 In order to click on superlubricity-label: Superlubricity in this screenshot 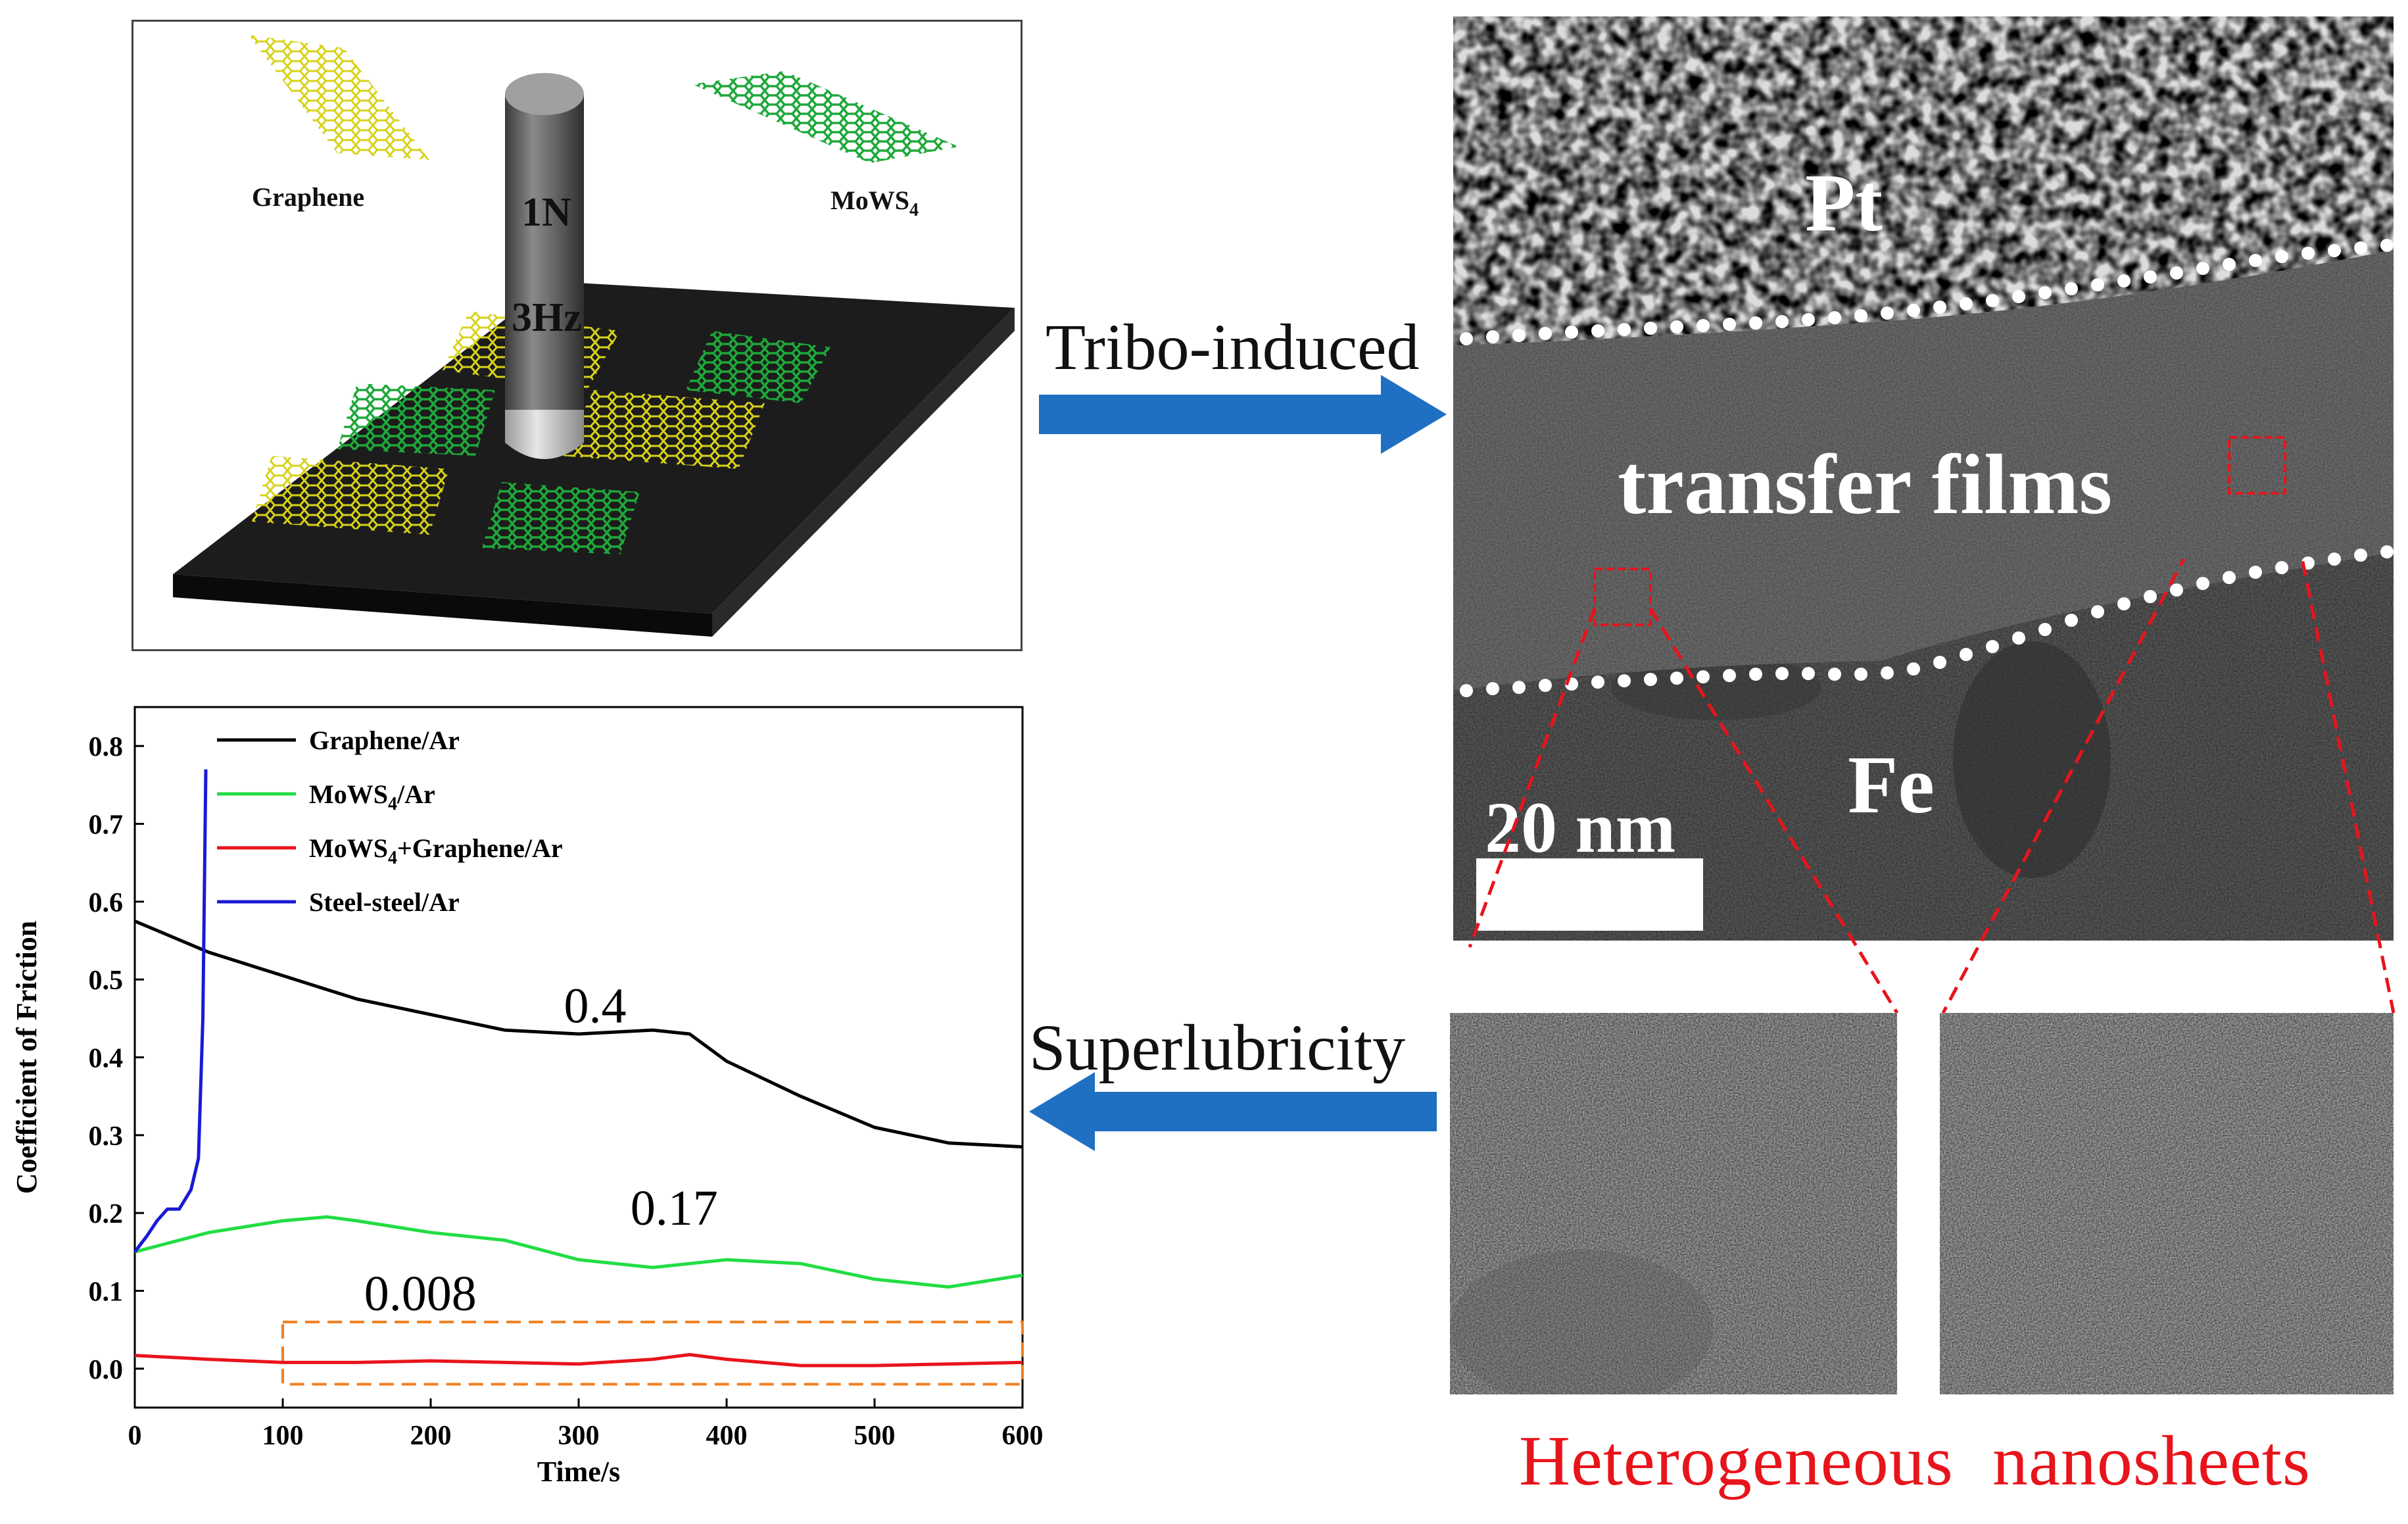, I will do `click(1217, 1047)`.